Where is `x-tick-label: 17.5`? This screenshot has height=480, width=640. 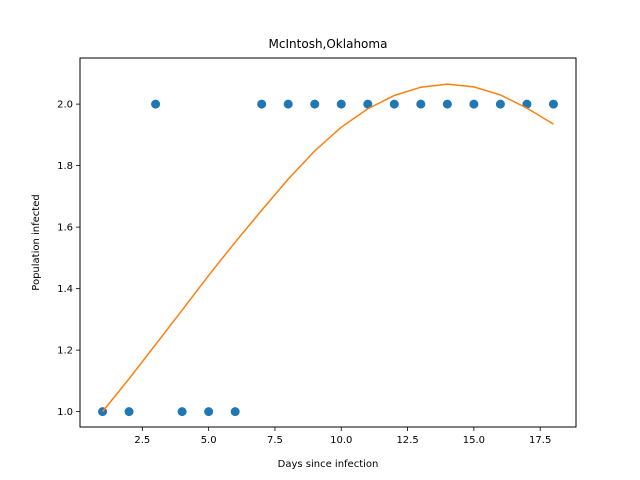
x-tick-label: 17.5 is located at coordinates (540, 440).